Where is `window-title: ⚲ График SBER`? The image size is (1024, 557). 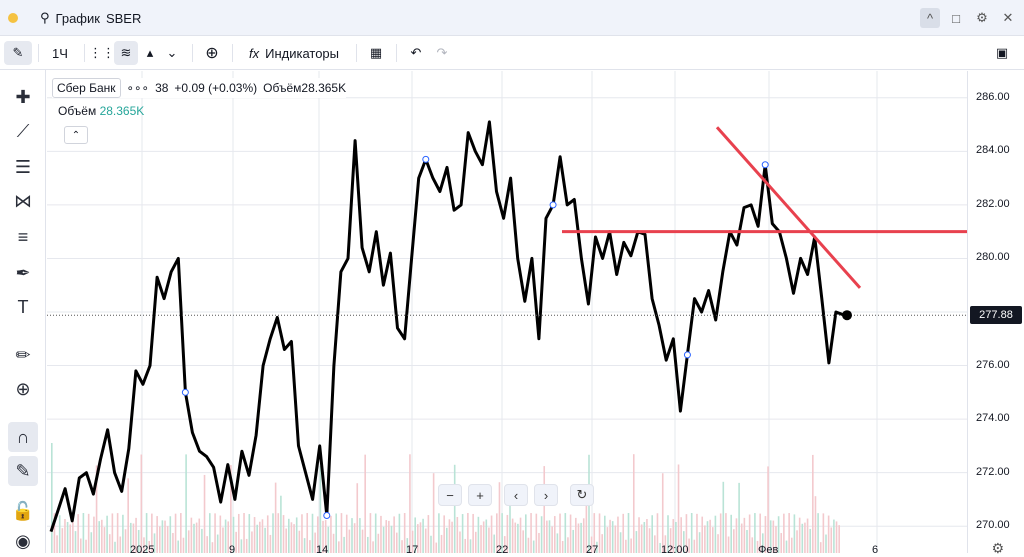 window-title: ⚲ График SBER is located at coordinates (90, 18).